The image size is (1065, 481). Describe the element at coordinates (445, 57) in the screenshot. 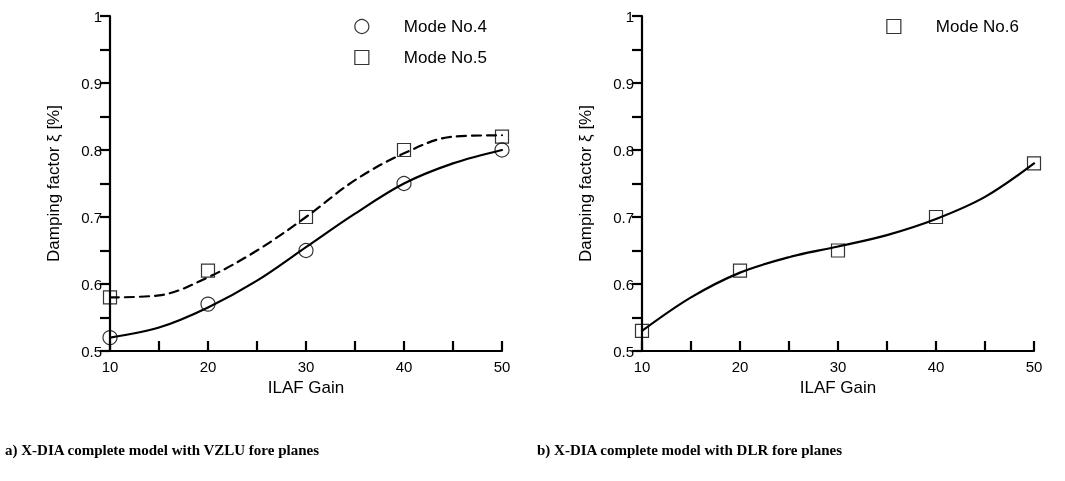

I see `legend-label: Mode No.5` at that location.